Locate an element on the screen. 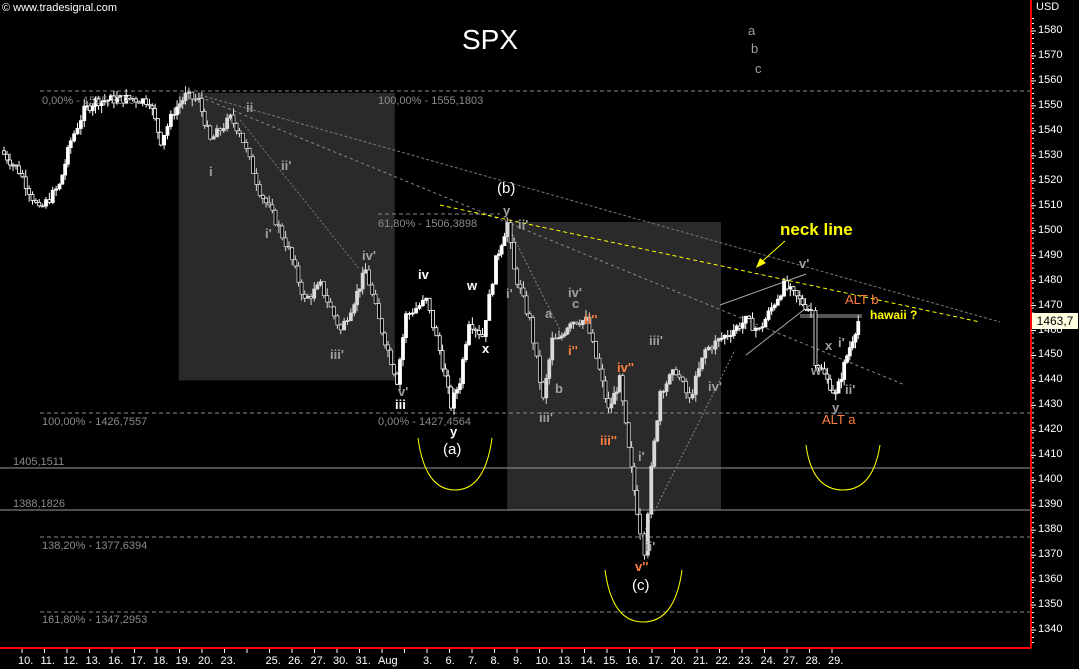 This screenshot has width=1079, height=669. chart-title: SPX is located at coordinates (490, 39).